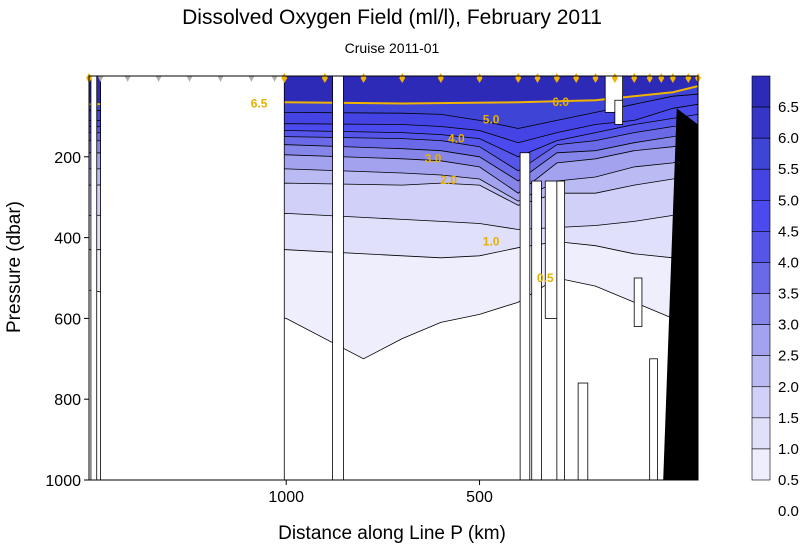  Describe the element at coordinates (788, 418) in the screenshot. I see `colorbar-label: 1.5` at that location.